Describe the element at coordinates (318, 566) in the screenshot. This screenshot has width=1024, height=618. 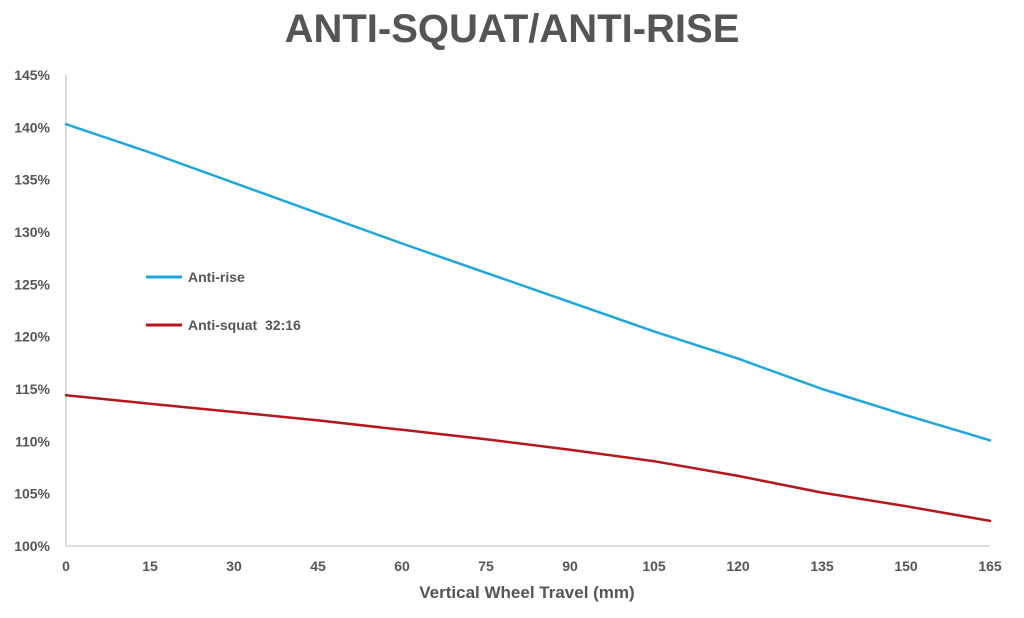
I see `x-tick-label: 45` at that location.